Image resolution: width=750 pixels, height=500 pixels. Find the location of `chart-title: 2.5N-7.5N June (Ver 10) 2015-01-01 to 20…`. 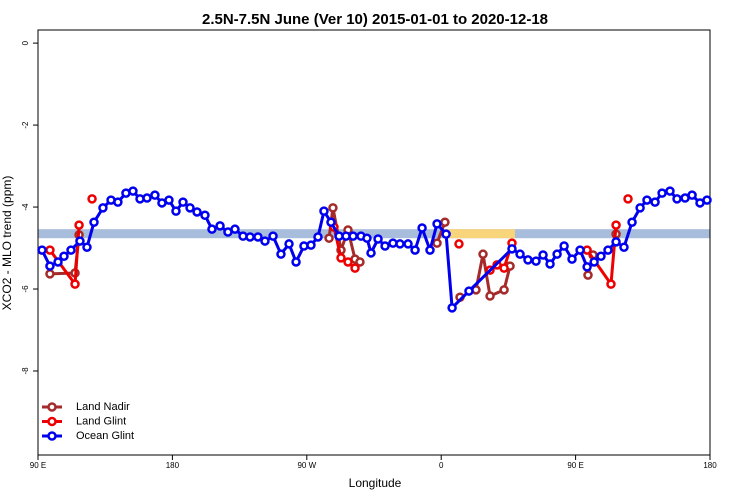

chart-title: 2.5N-7.5N June (Ver 10) 2015-01-01 to 20… is located at coordinates (375, 19).